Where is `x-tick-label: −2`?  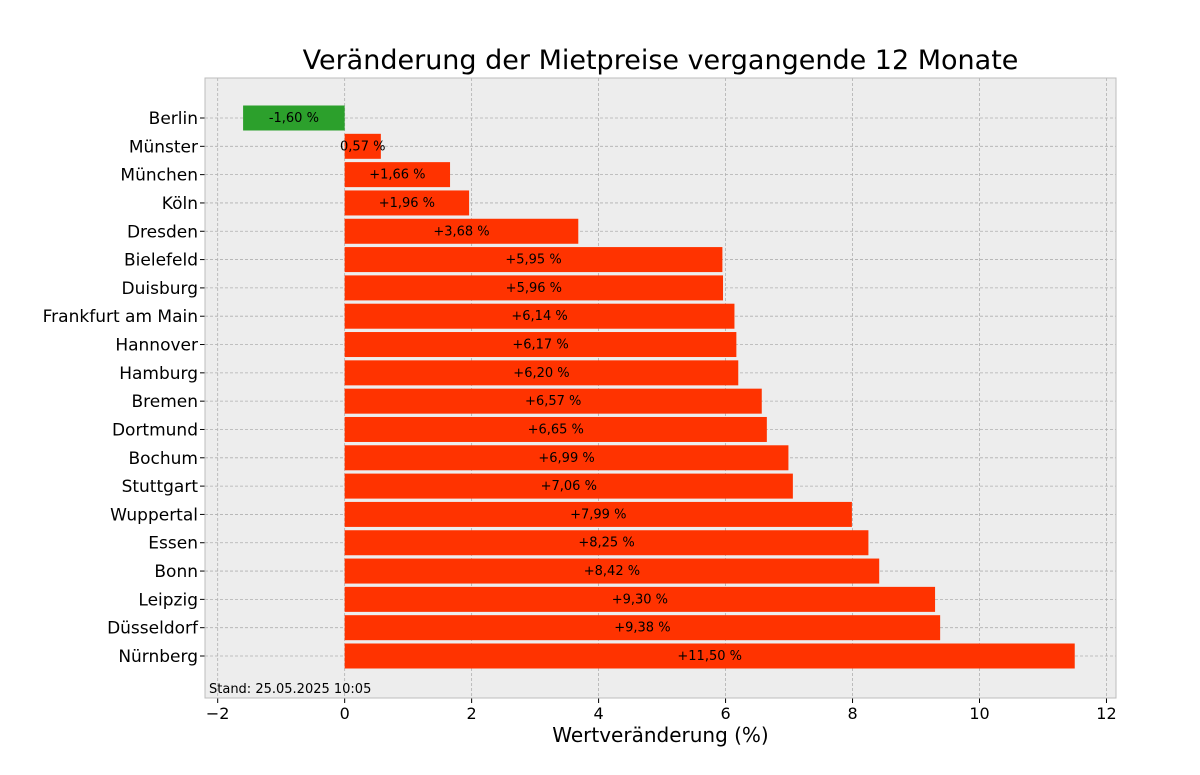 x-tick-label: −2 is located at coordinates (218, 713).